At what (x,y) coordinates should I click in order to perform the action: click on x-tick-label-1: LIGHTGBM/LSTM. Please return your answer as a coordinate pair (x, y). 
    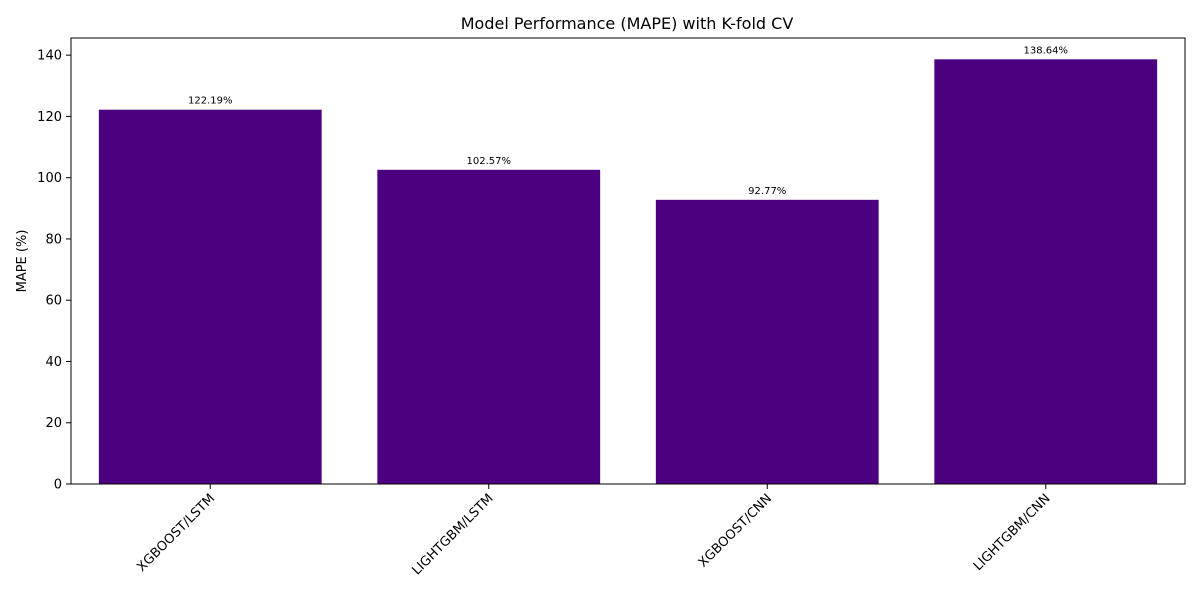
    Looking at the image, I should click on (453, 534).